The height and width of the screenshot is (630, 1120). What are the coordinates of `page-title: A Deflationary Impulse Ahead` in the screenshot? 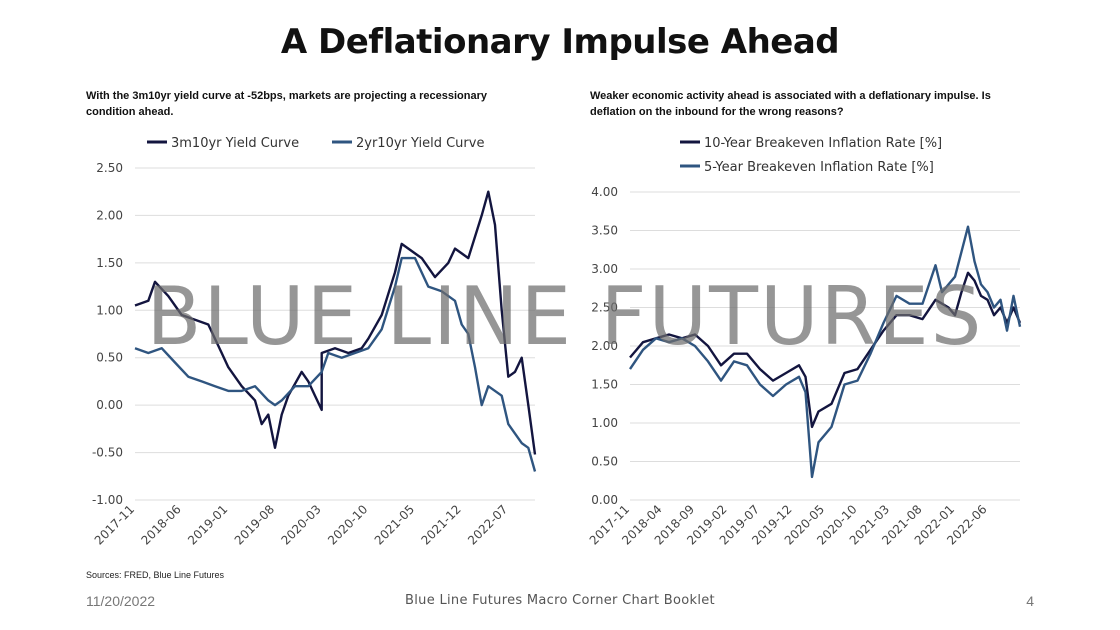 It's located at (560, 42).